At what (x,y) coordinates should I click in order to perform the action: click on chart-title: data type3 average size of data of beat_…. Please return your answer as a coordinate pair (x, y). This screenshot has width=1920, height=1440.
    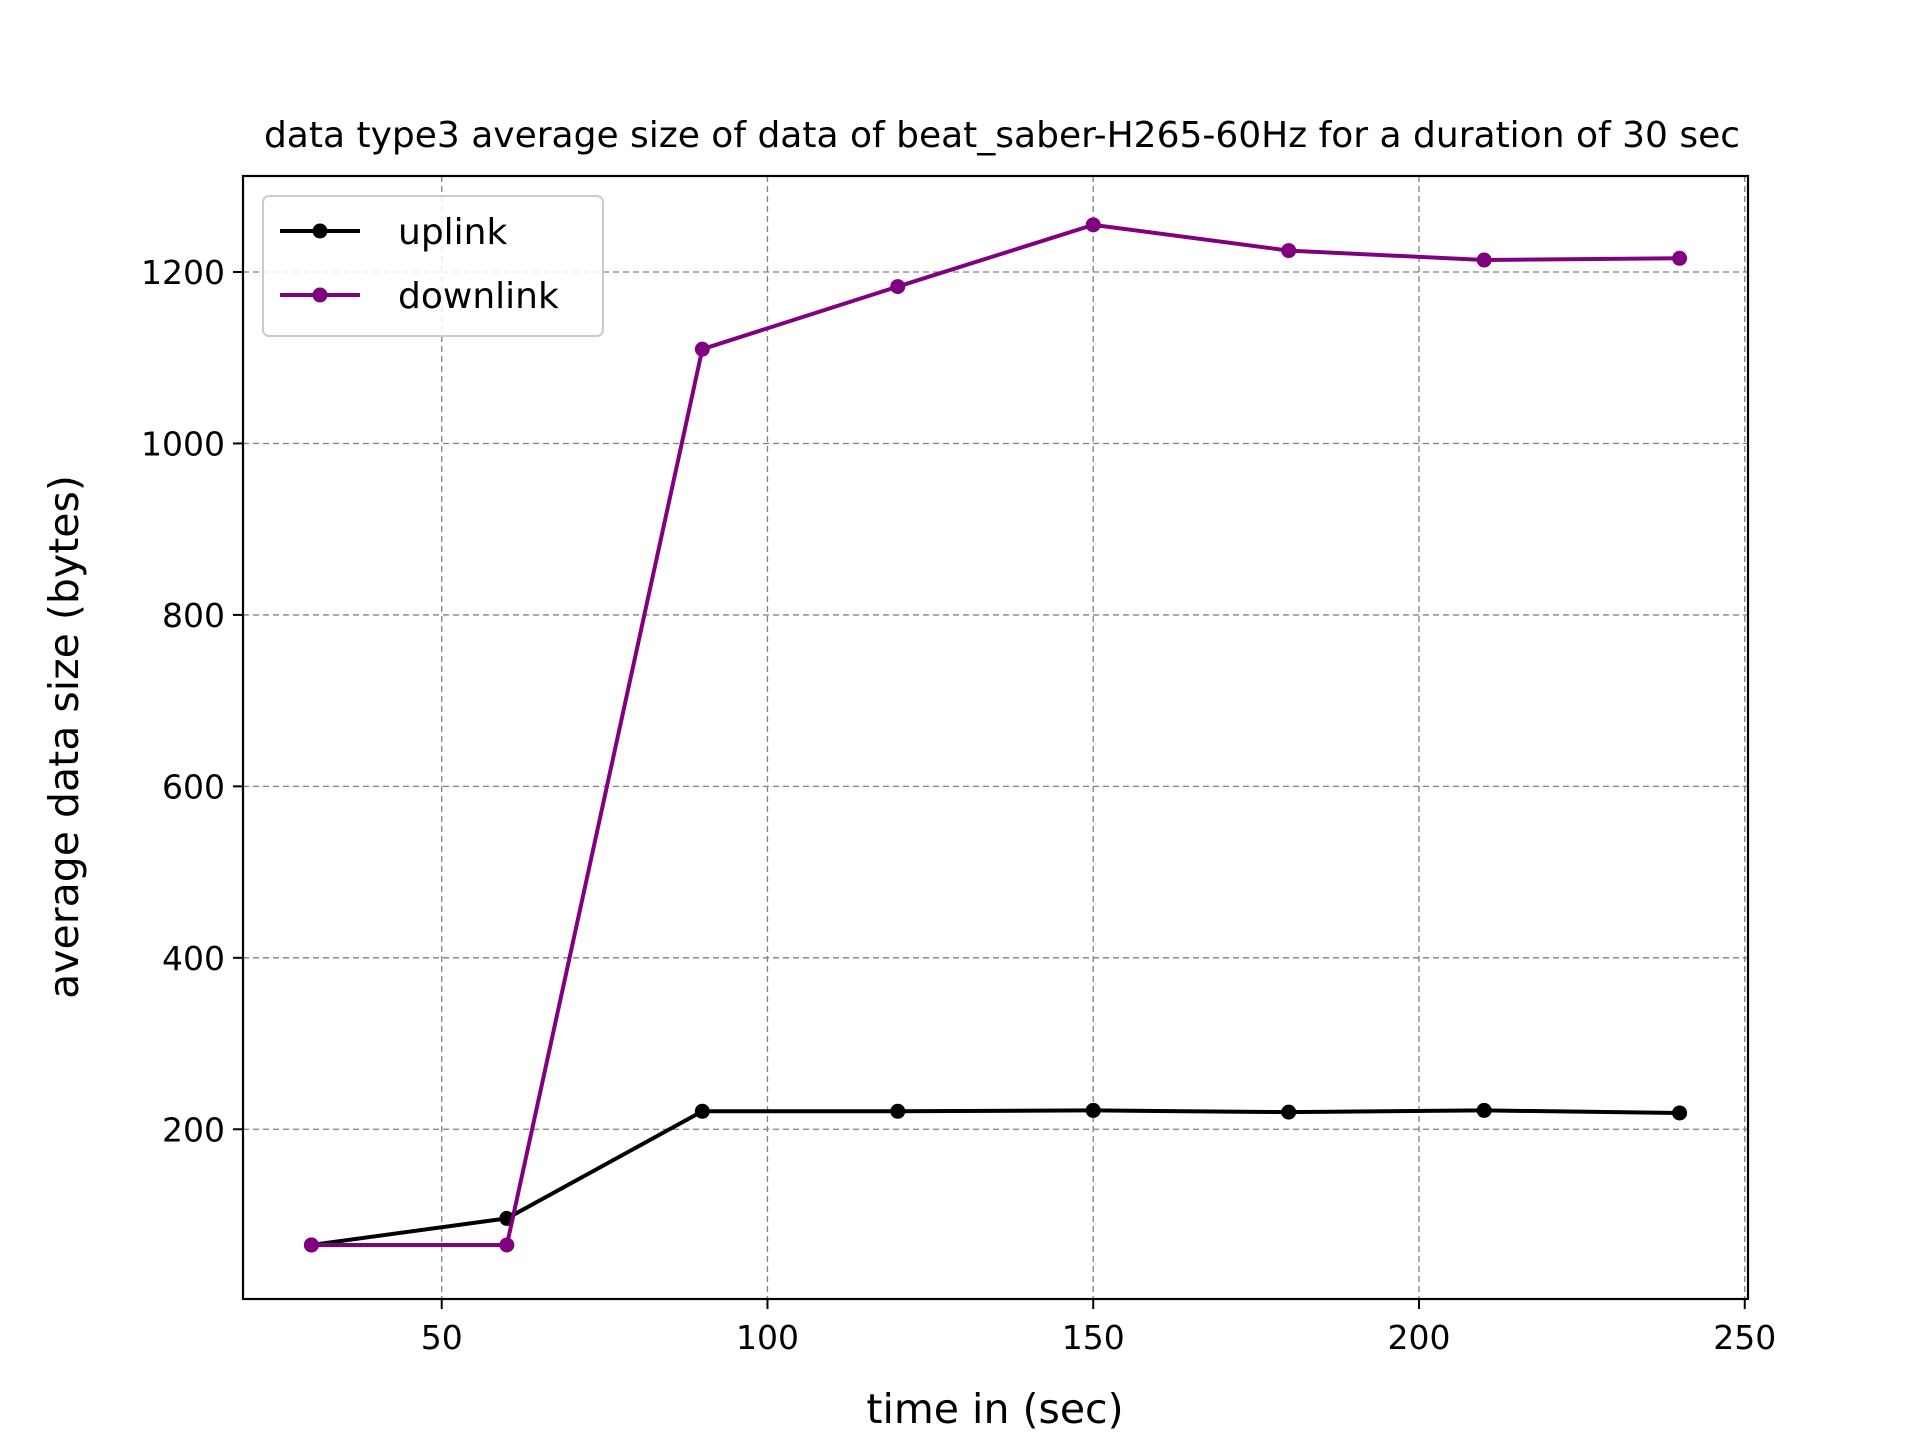
    Looking at the image, I should click on (1002, 135).